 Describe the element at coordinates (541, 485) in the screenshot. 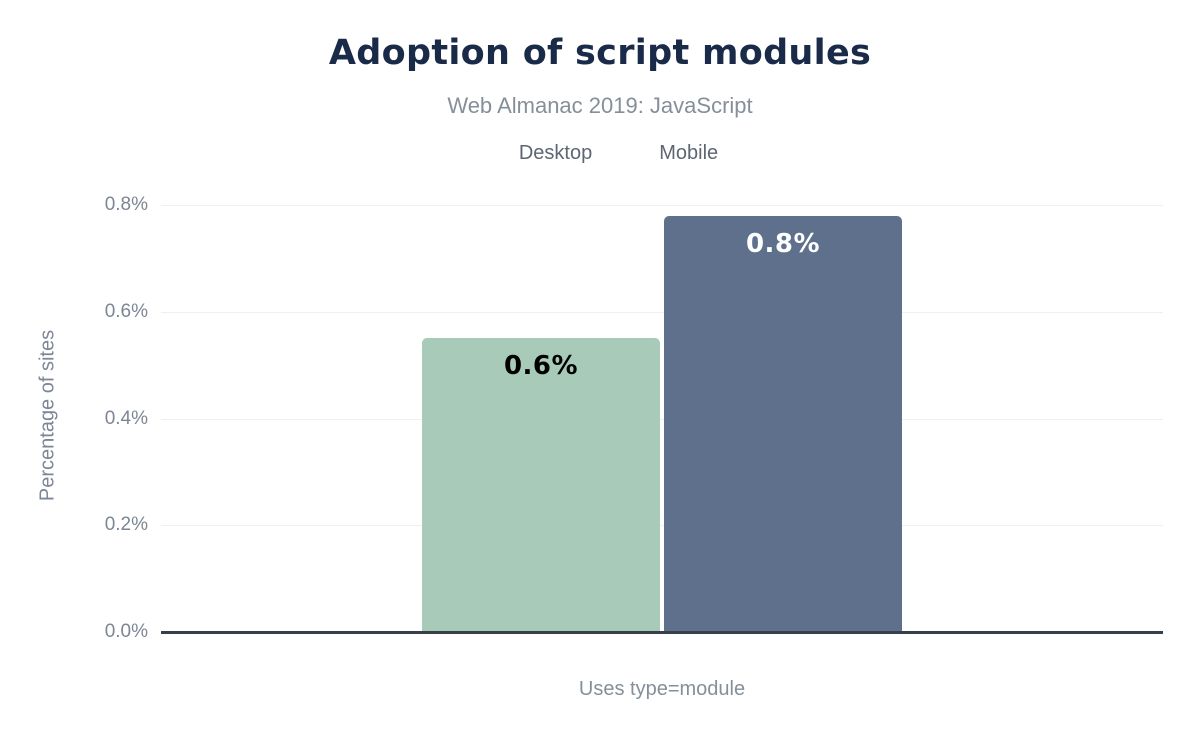

I see `bar-desktop: 0.6%` at that location.